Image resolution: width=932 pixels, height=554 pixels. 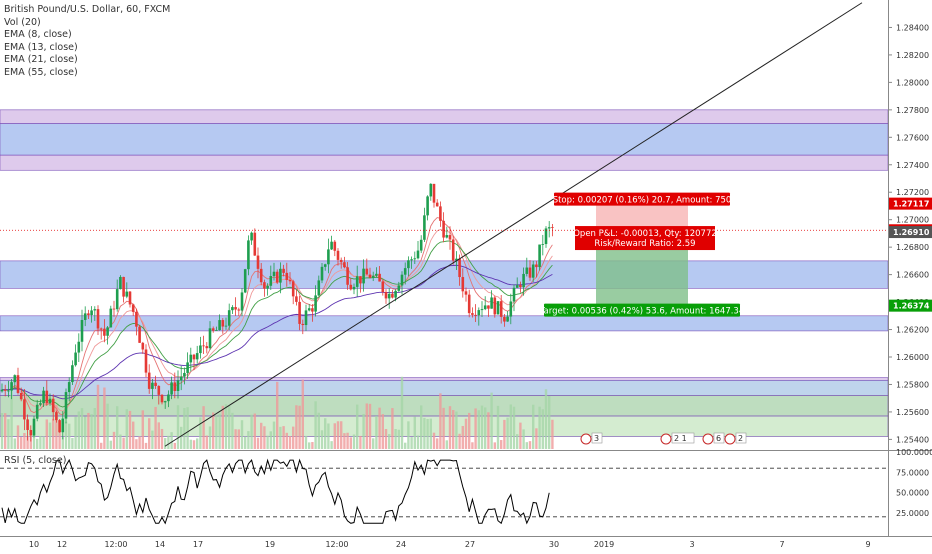 I want to click on rsi-line, so click(x=275, y=491).